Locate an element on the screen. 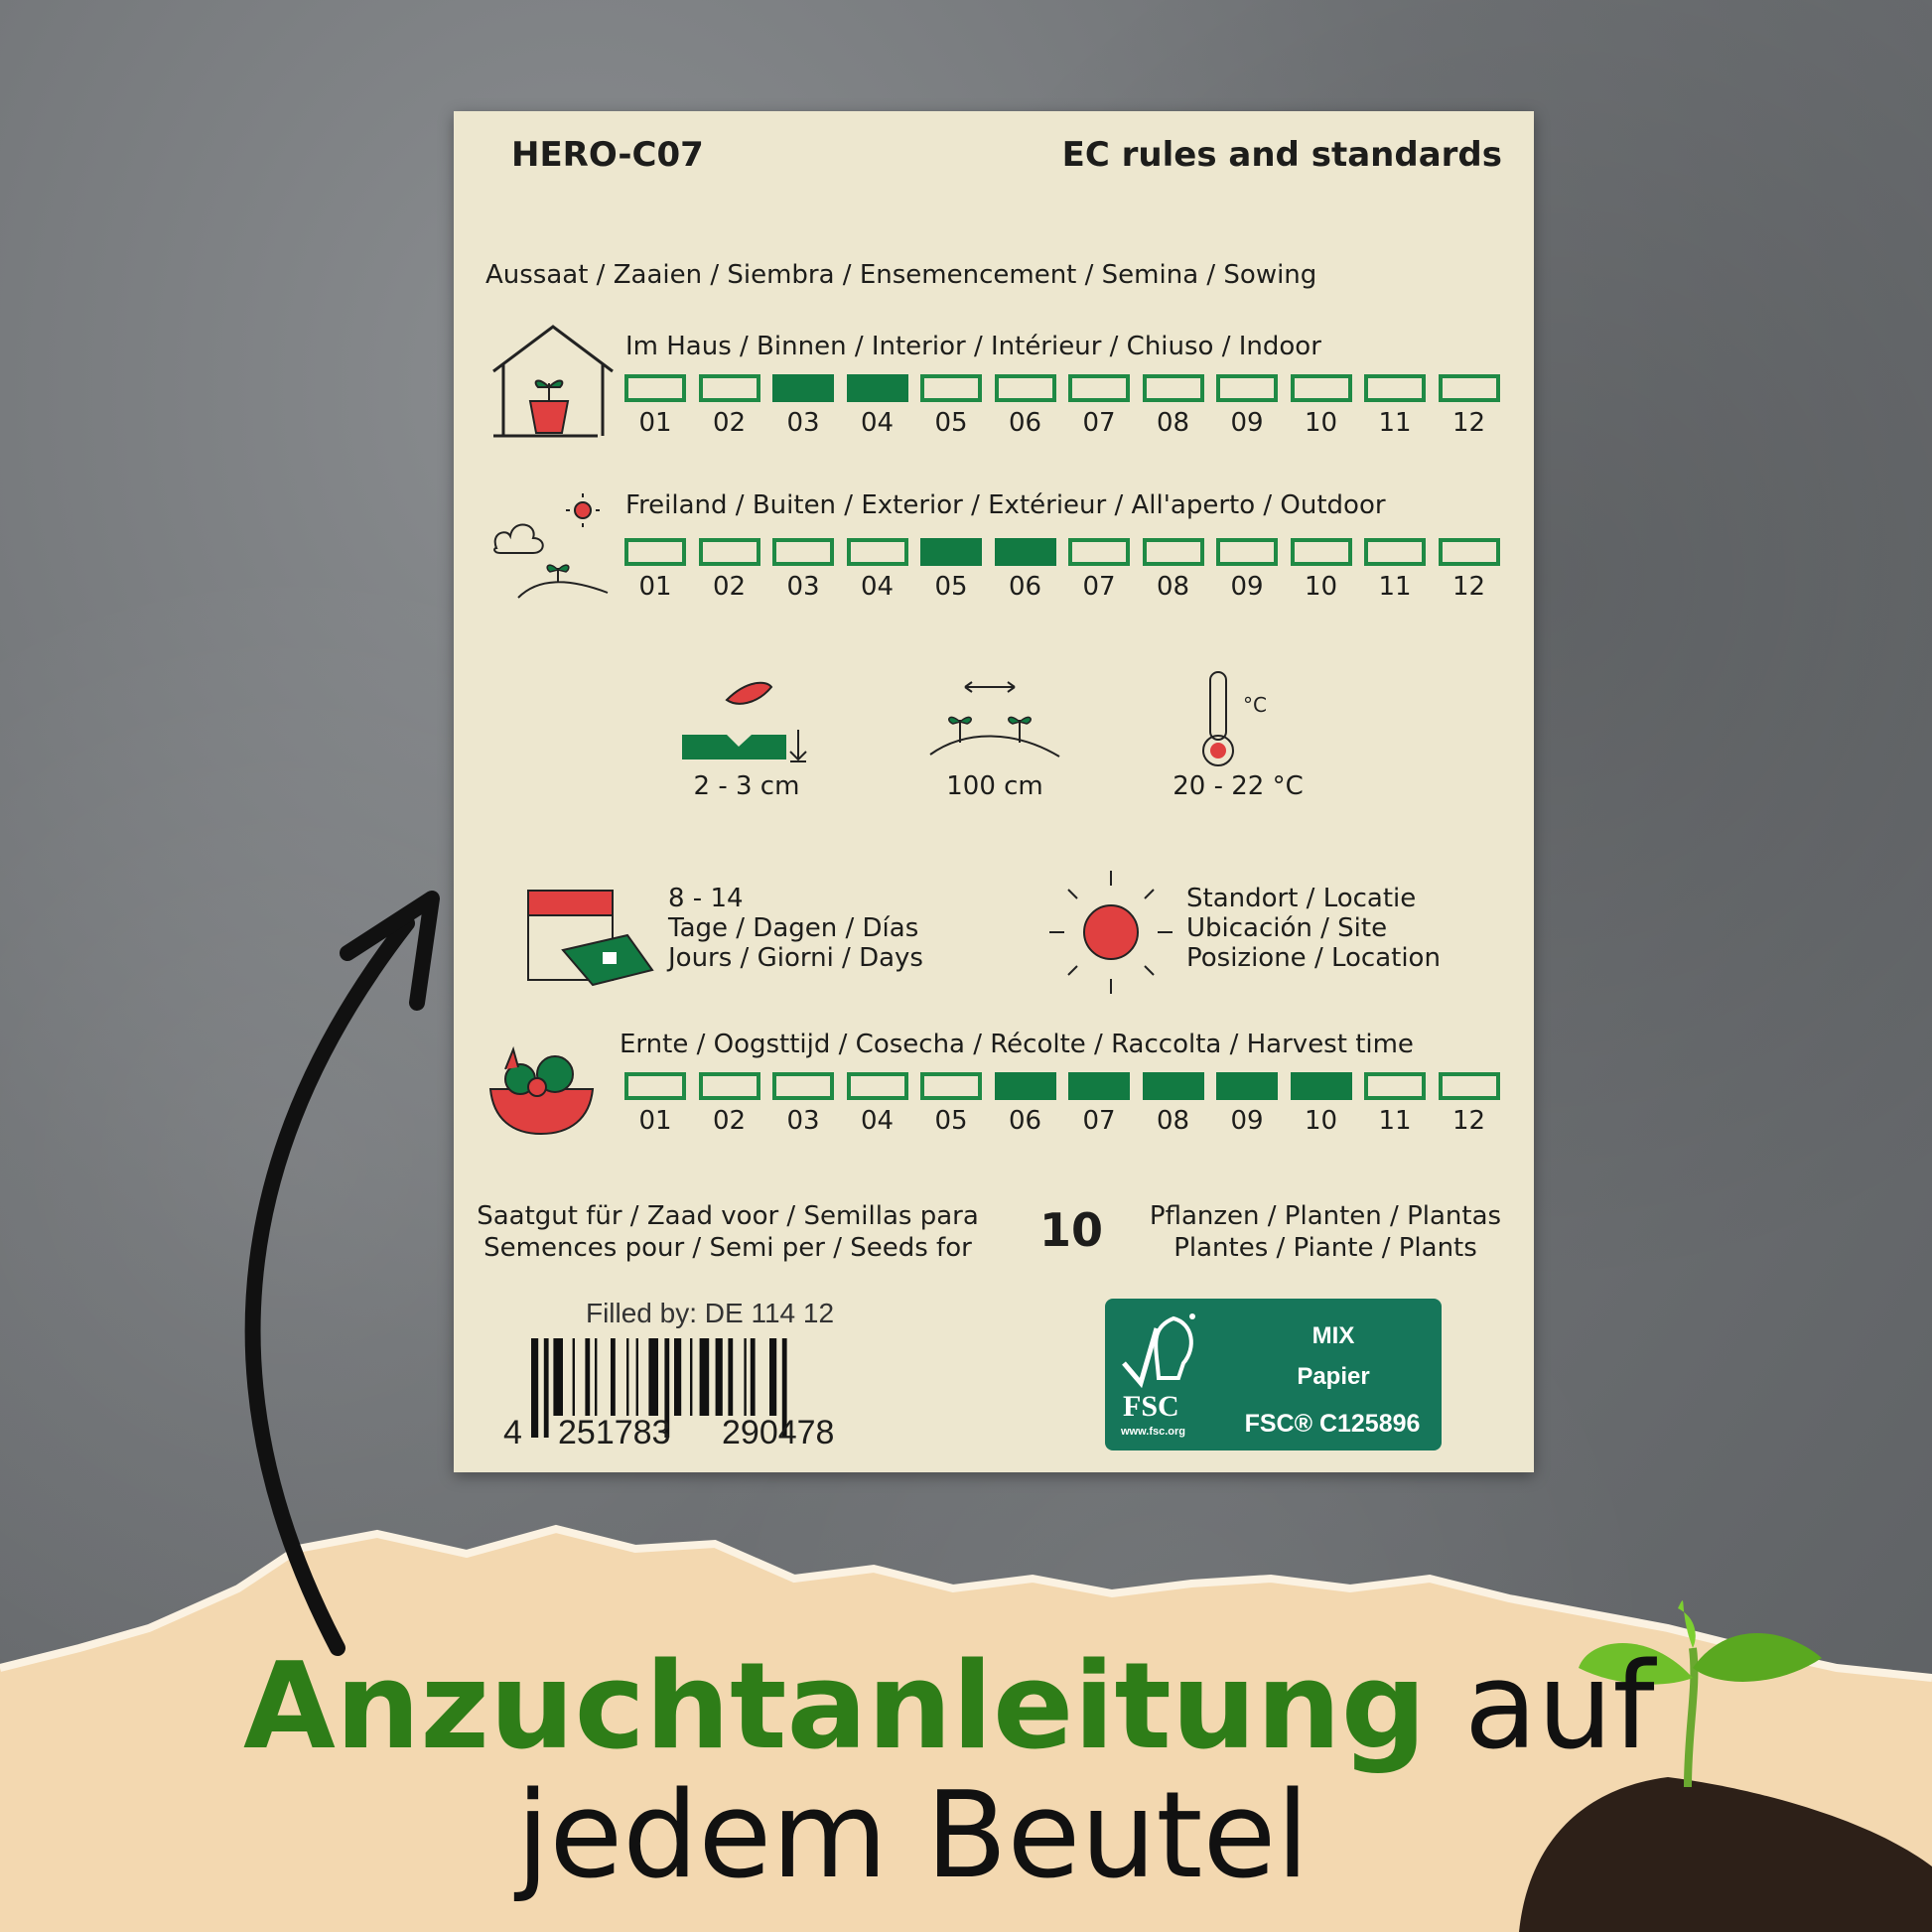 This screenshot has height=1932, width=1932. thermometer-icon: °C is located at coordinates (1234, 719).